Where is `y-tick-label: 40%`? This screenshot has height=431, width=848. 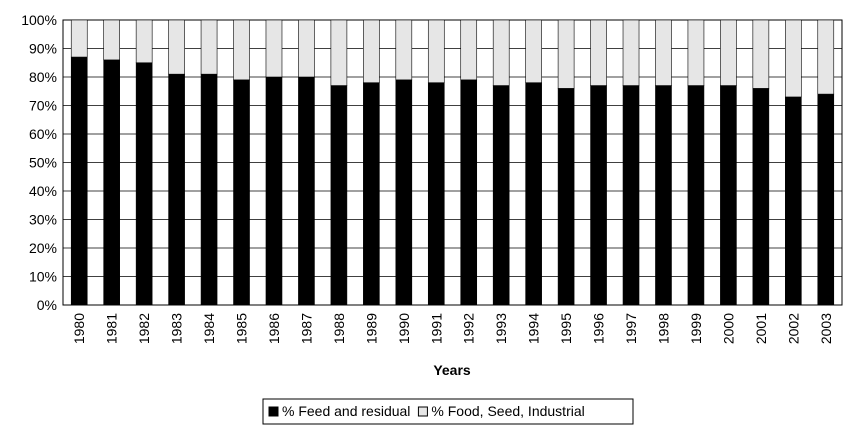
y-tick-label: 40% is located at coordinates (43, 191).